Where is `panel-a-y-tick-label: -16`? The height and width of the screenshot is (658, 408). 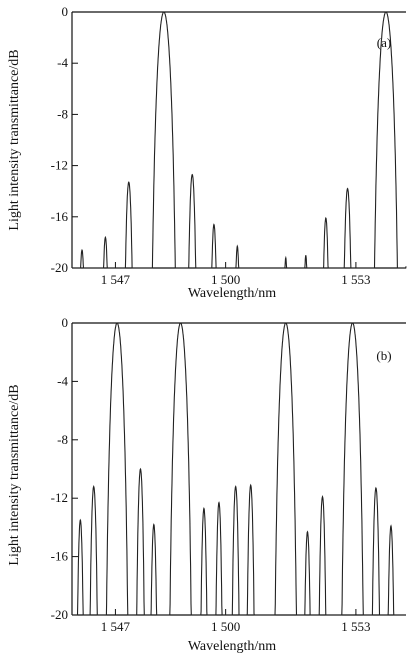 panel-a-y-tick-label: -16 is located at coordinates (60, 216).